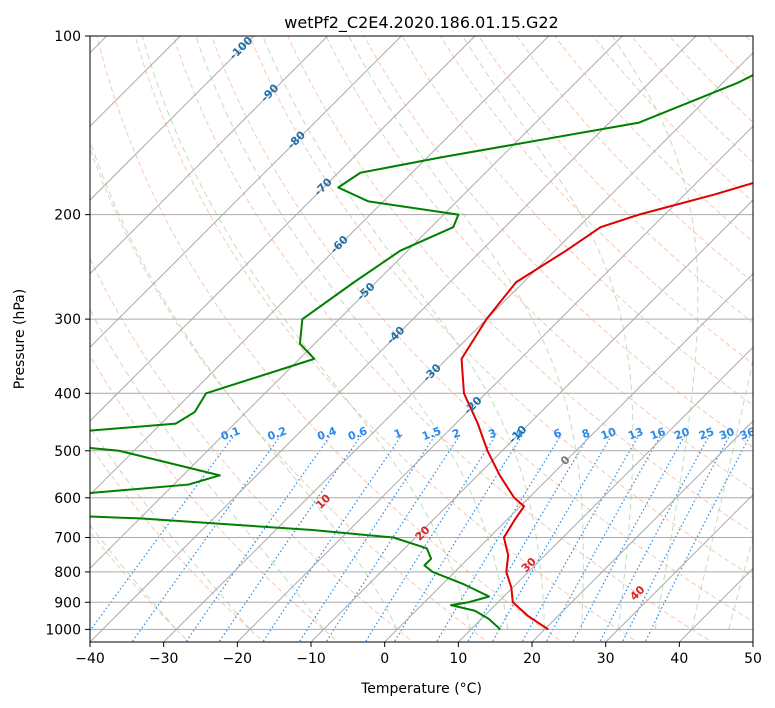 This screenshot has width=775, height=708. What do you see at coordinates (637, 593) in the screenshot?
I see `dry-adiabat-label: 40` at bounding box center [637, 593].